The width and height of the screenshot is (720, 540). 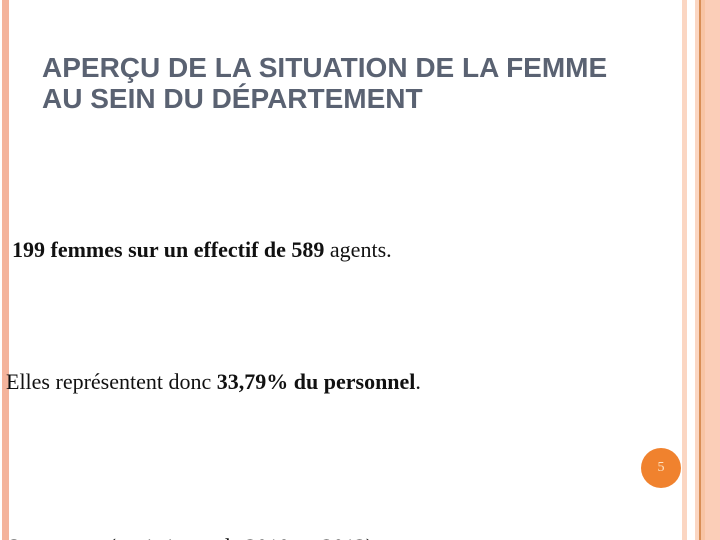 I want to click on page-number-badge: 5, so click(x=661, y=468).